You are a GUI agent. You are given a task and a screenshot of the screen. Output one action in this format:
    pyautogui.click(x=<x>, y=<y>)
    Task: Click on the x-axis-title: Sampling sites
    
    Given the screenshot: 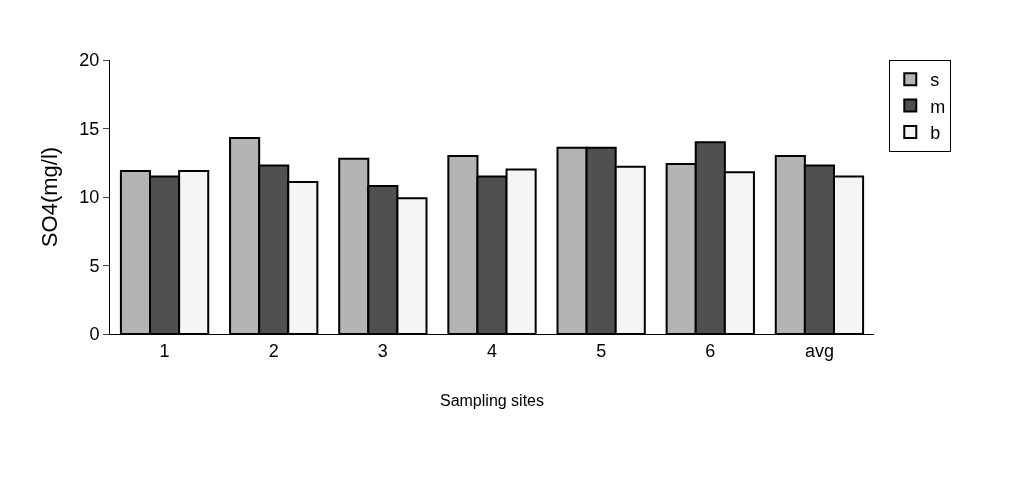 What is the action you would take?
    pyautogui.click(x=492, y=401)
    